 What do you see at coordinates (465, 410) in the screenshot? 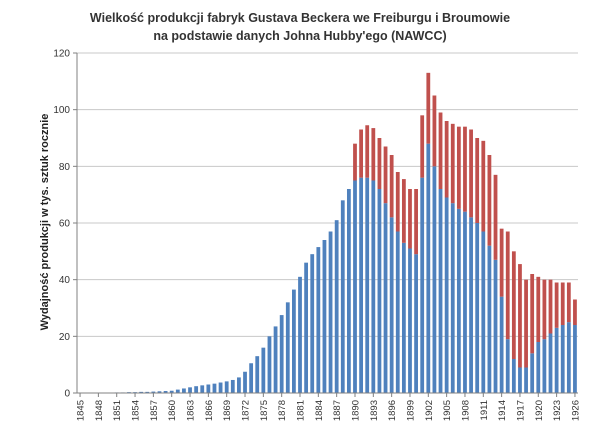
I see `x-tick-label: 1908` at bounding box center [465, 410].